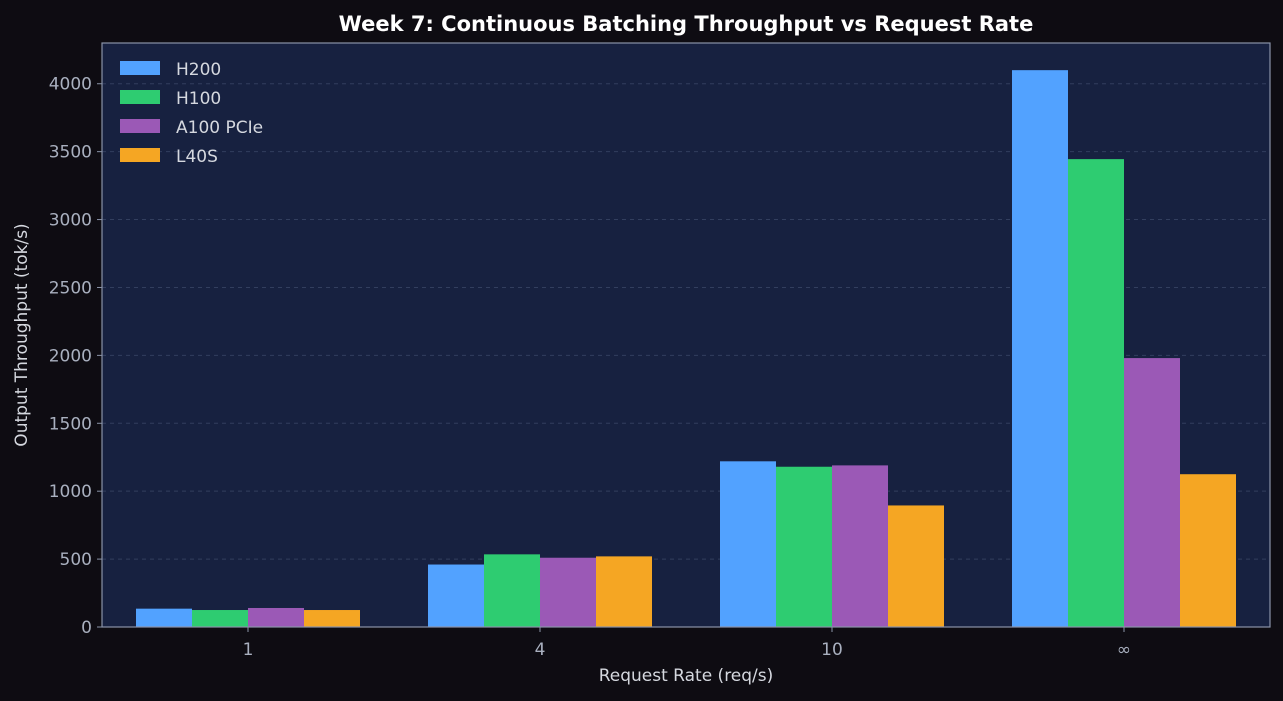  What do you see at coordinates (70, 424) in the screenshot?
I see `y-tick-label: 1500` at bounding box center [70, 424].